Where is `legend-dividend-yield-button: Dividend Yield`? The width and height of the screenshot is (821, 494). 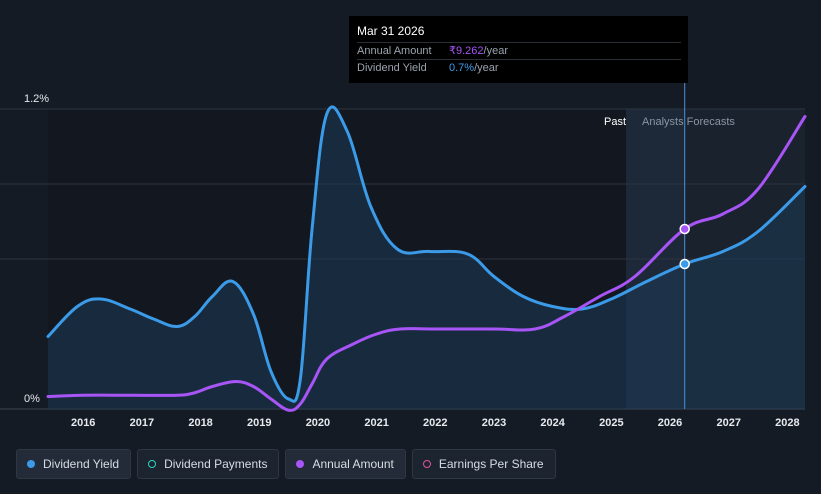 legend-dividend-yield-button: Dividend Yield is located at coordinates (74, 464).